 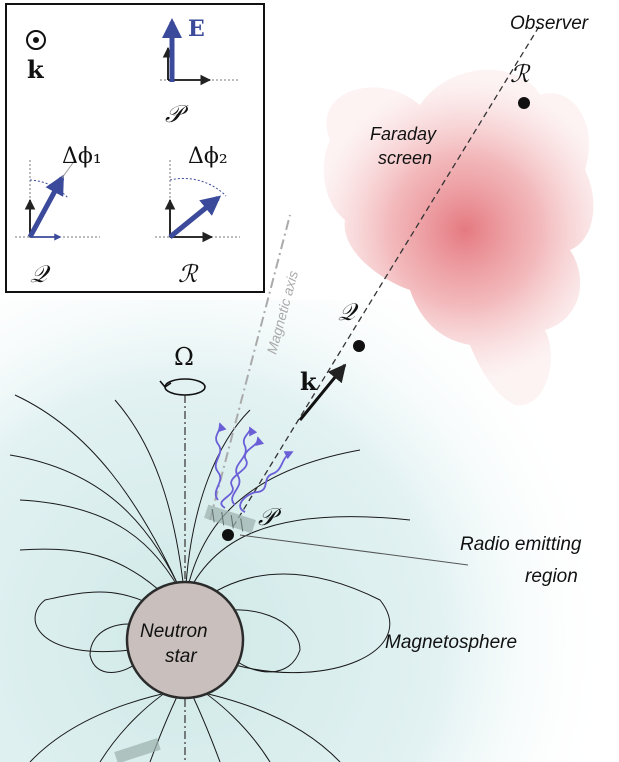 What do you see at coordinates (322, 392) in the screenshot?
I see `k-vector-arrow` at bounding box center [322, 392].